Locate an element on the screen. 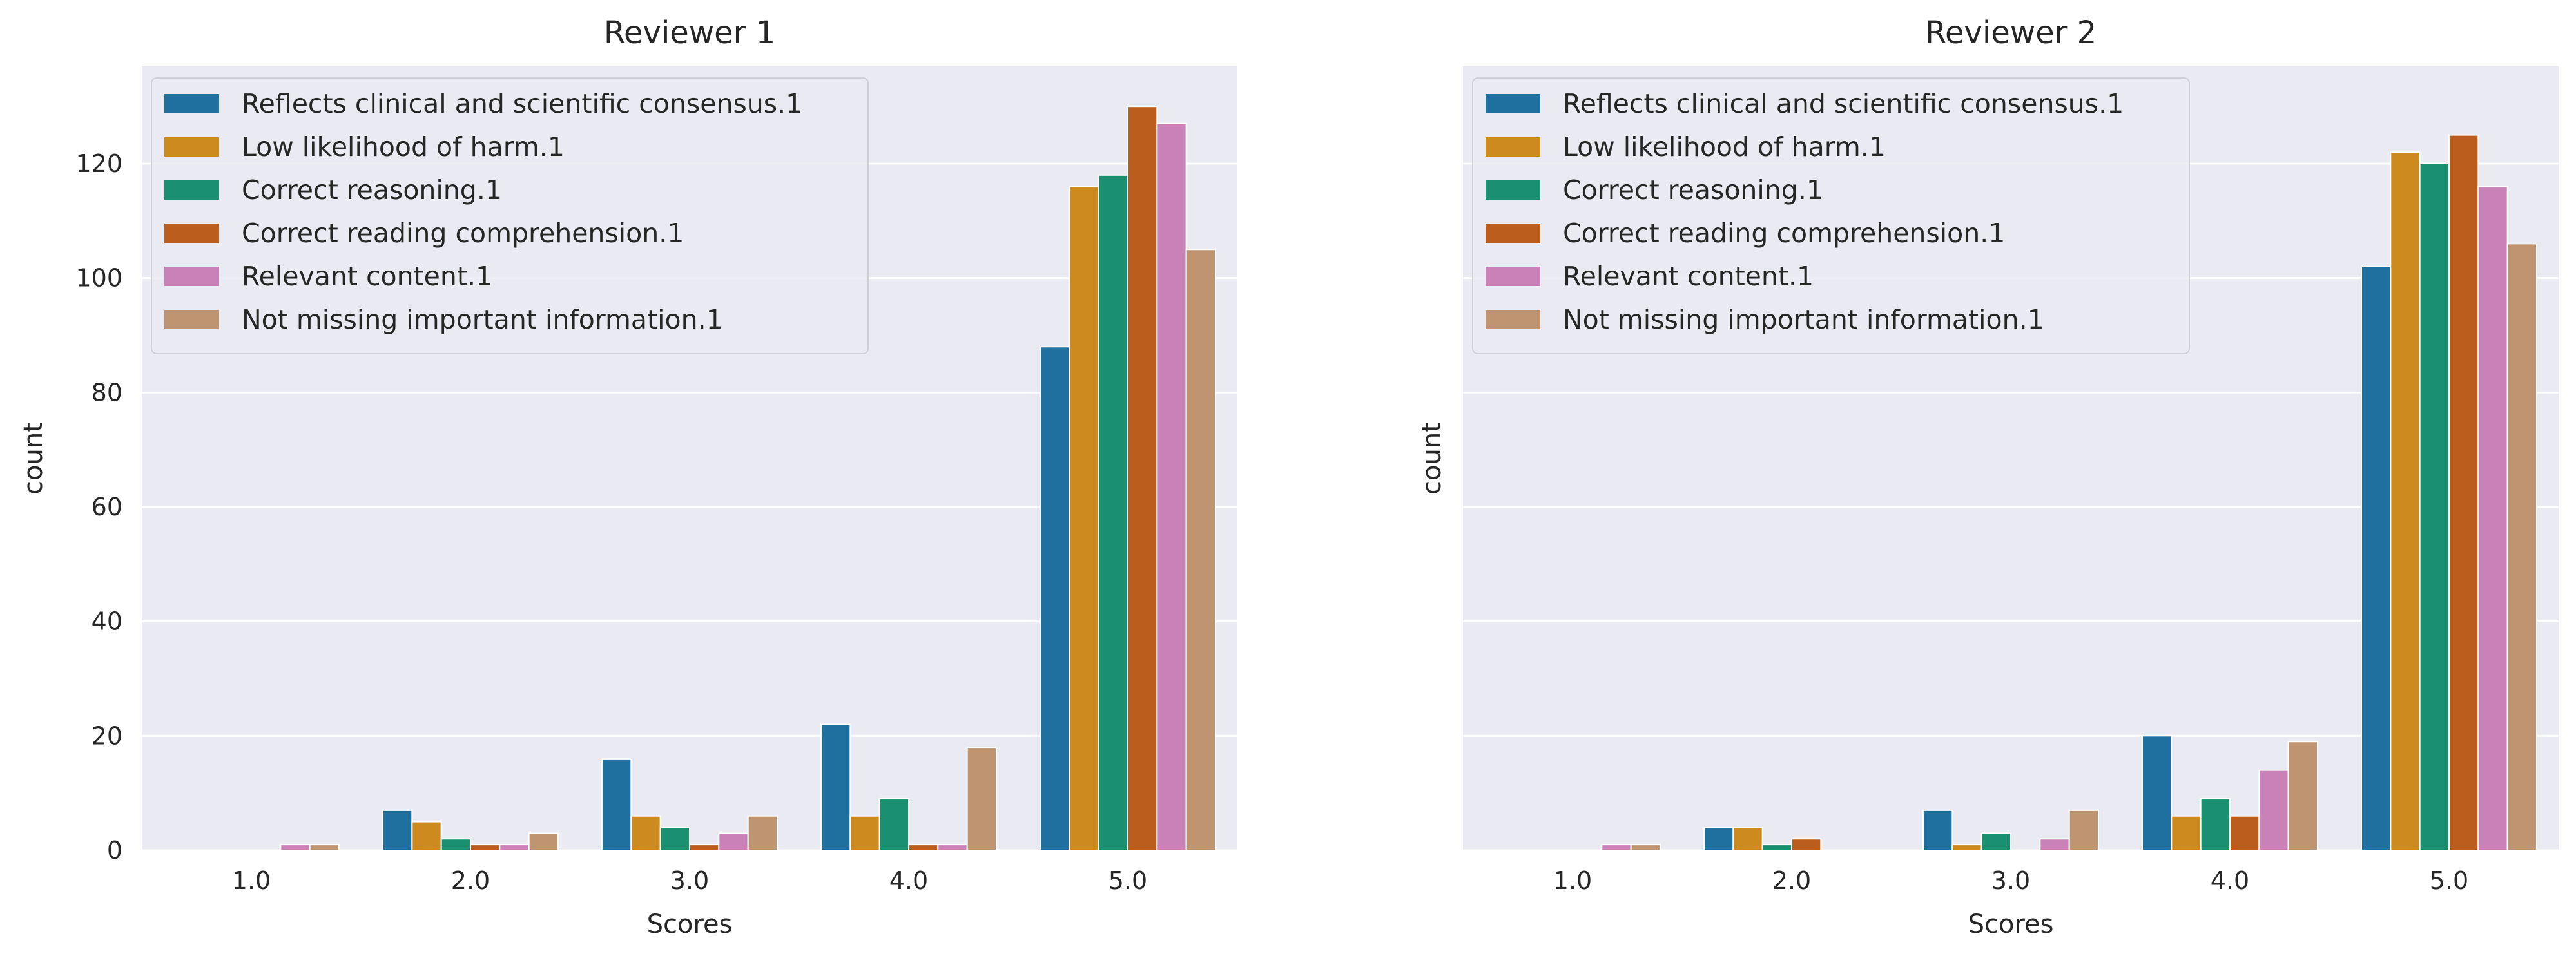  y-tick-label: 100 is located at coordinates (98, 278).